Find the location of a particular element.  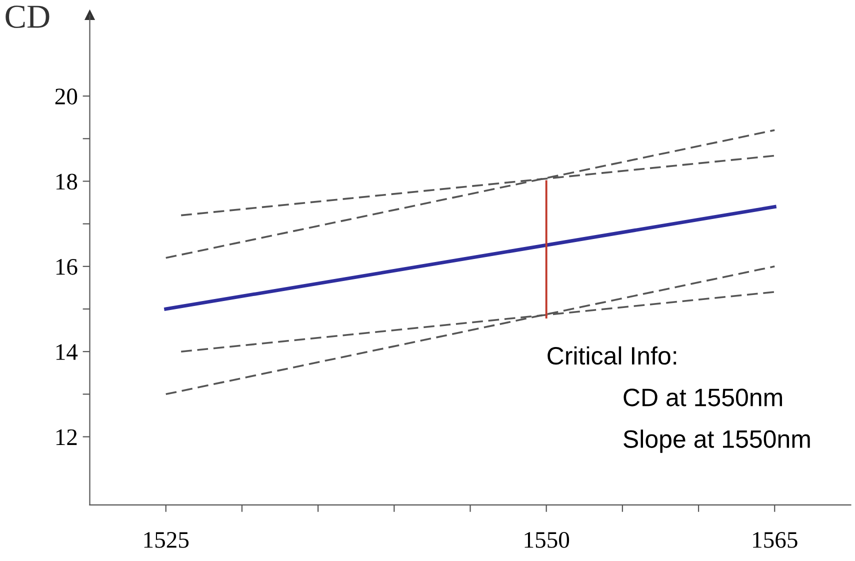

annotation: Slope at 1550nm is located at coordinates (717, 441).